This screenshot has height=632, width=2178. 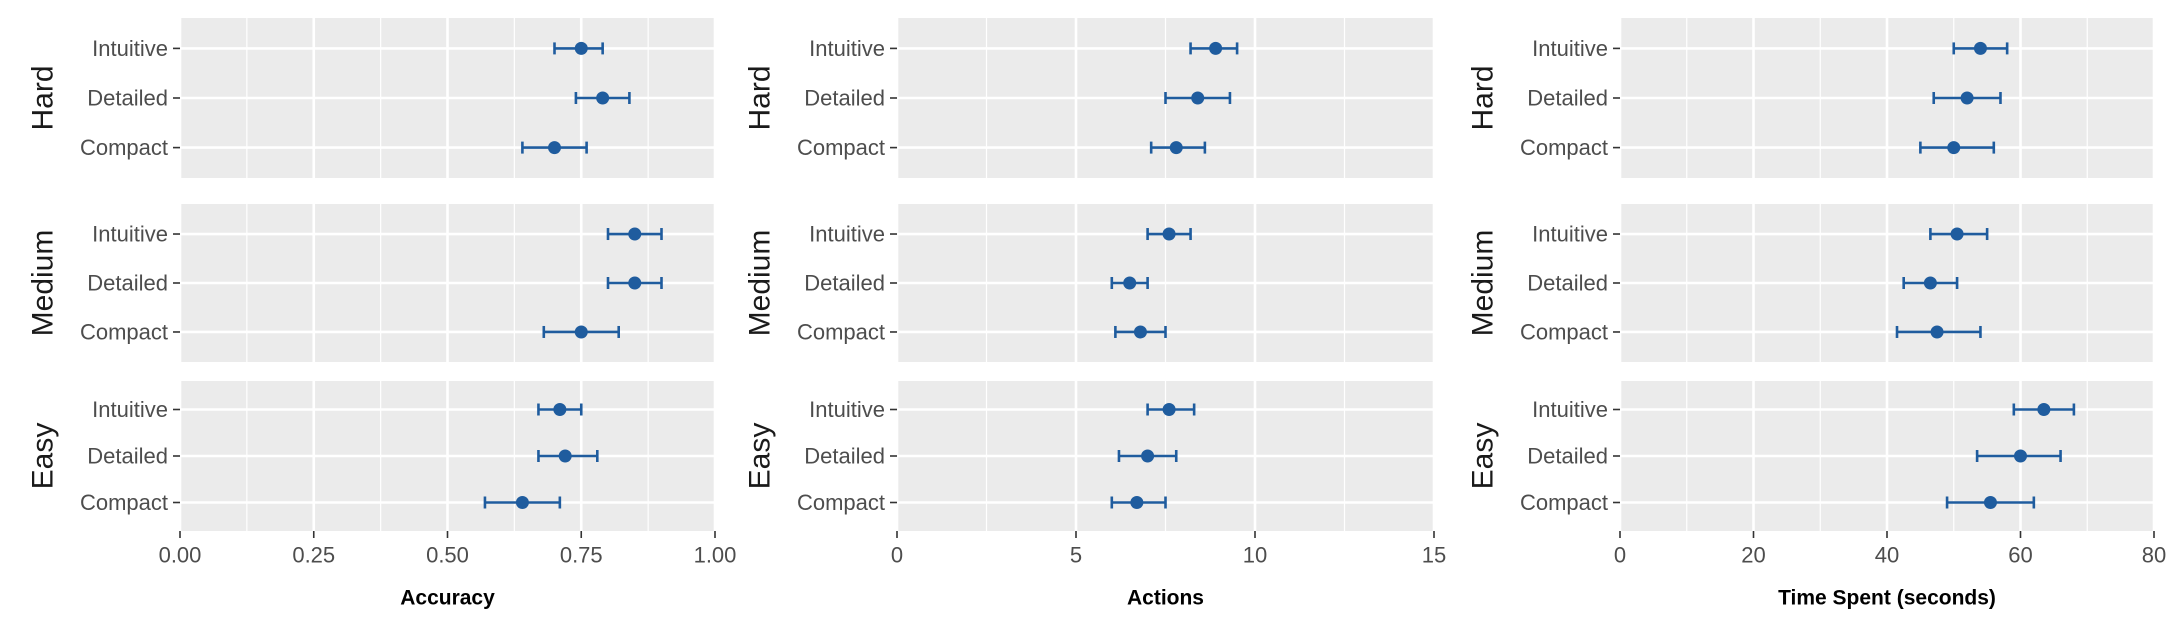 What do you see at coordinates (1076, 555) in the screenshot?
I see `x-tick-label: 5` at bounding box center [1076, 555].